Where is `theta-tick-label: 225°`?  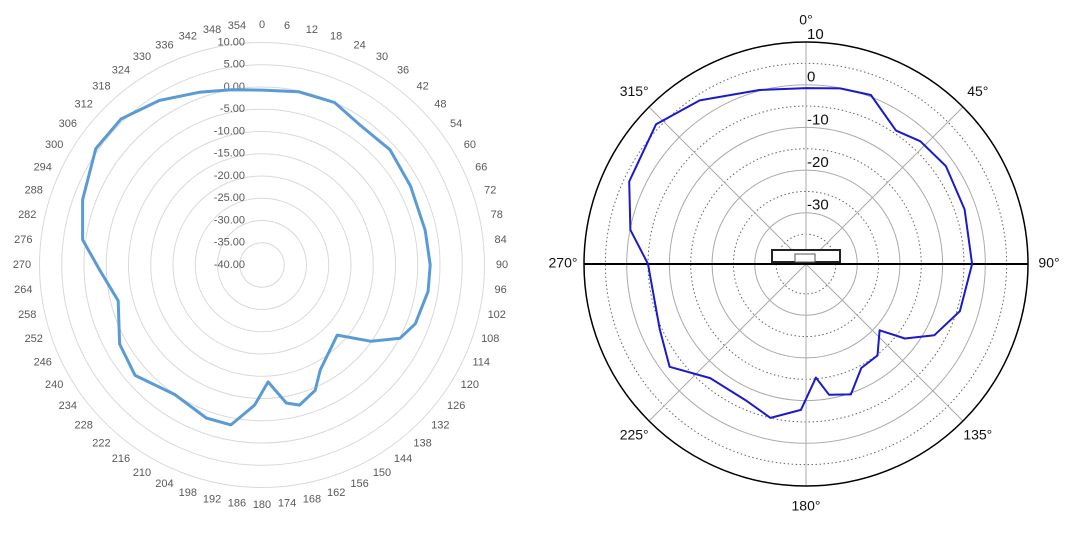
theta-tick-label: 225° is located at coordinates (634, 435).